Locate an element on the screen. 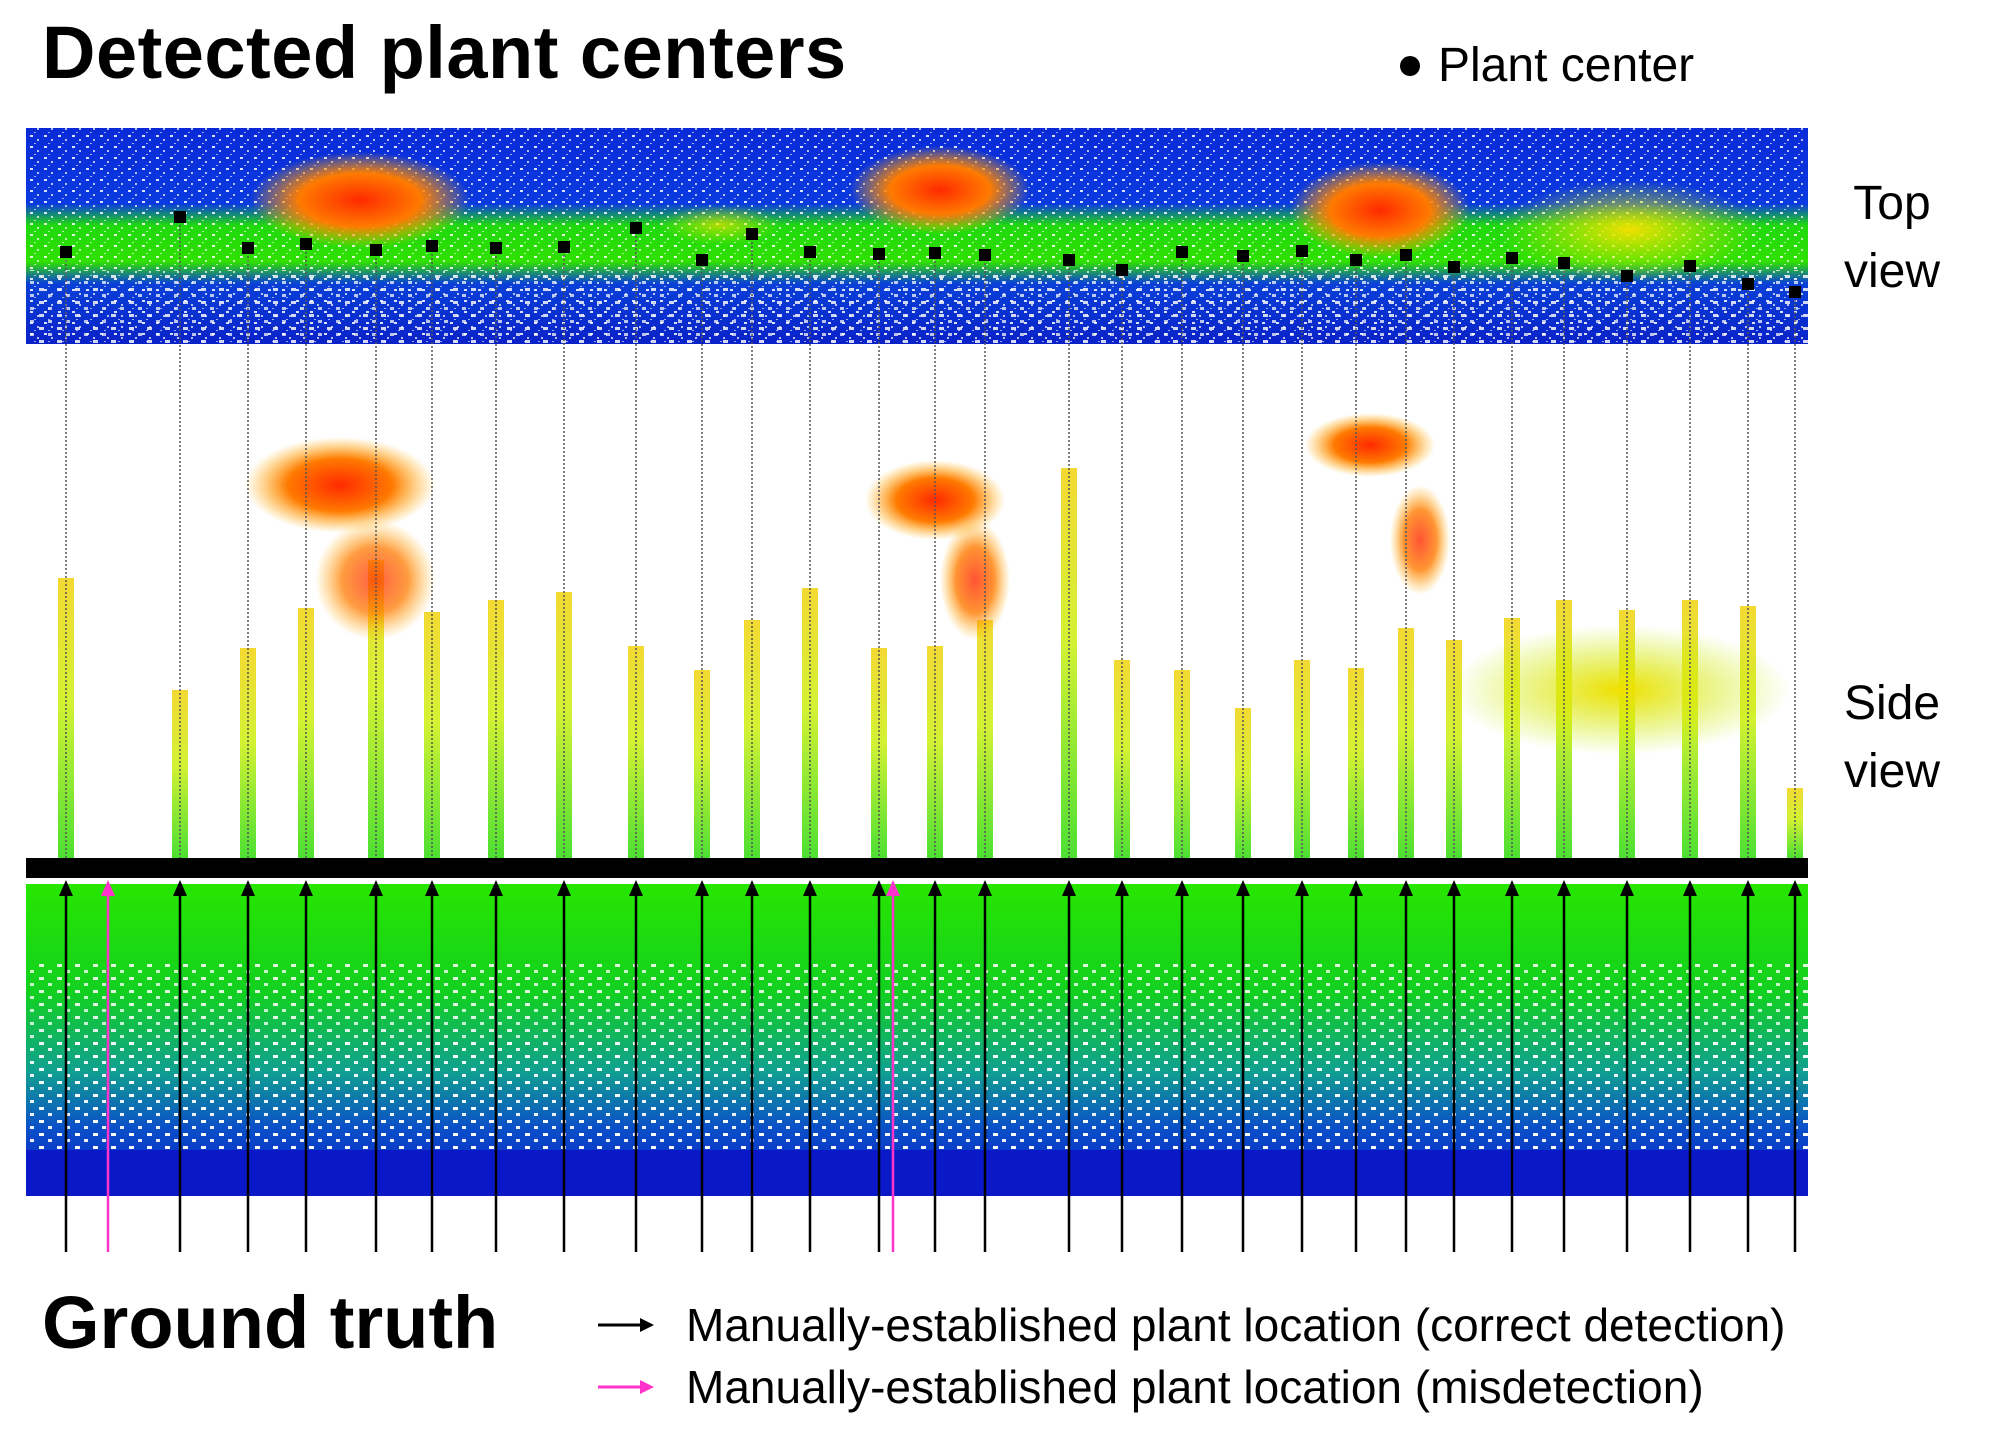 This screenshot has height=1437, width=2000. side-view-label: Side view is located at coordinates (1892, 738).